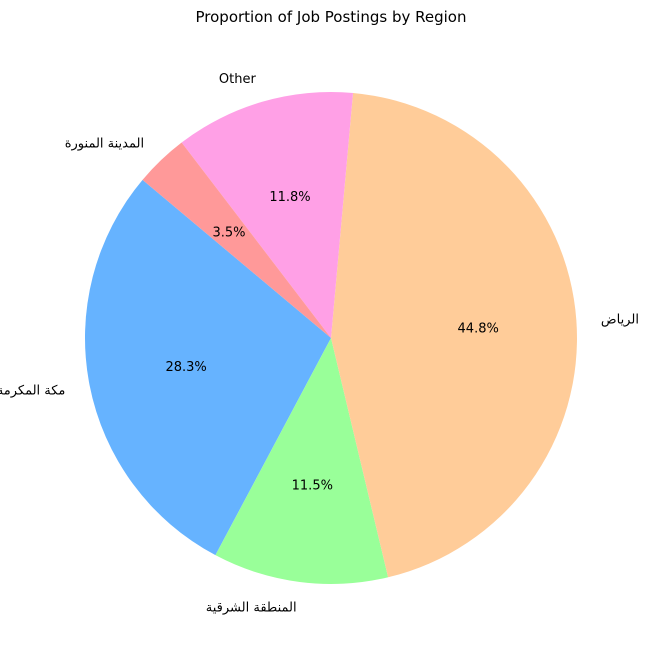 This screenshot has height=656, width=649. What do you see at coordinates (478, 328) in the screenshot?
I see `pie-slice-percent-2: 44.8%` at bounding box center [478, 328].